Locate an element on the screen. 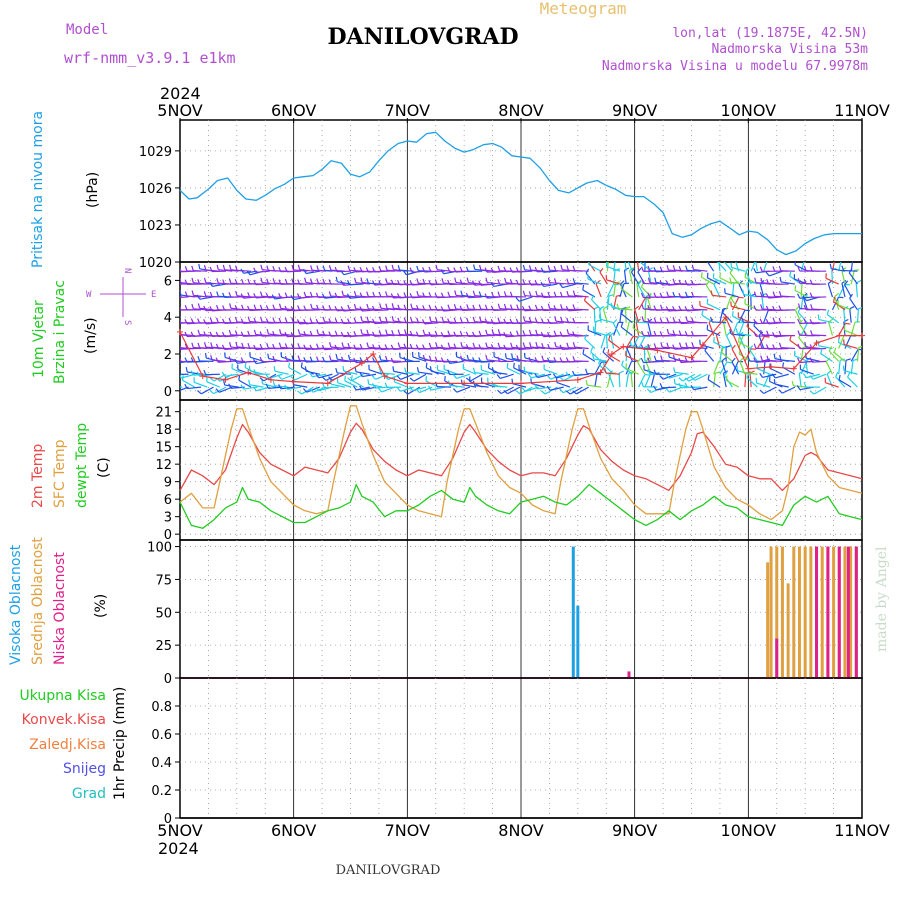 The height and width of the screenshot is (900, 900). y-tick-label: 0 is located at coordinates (168, 819).